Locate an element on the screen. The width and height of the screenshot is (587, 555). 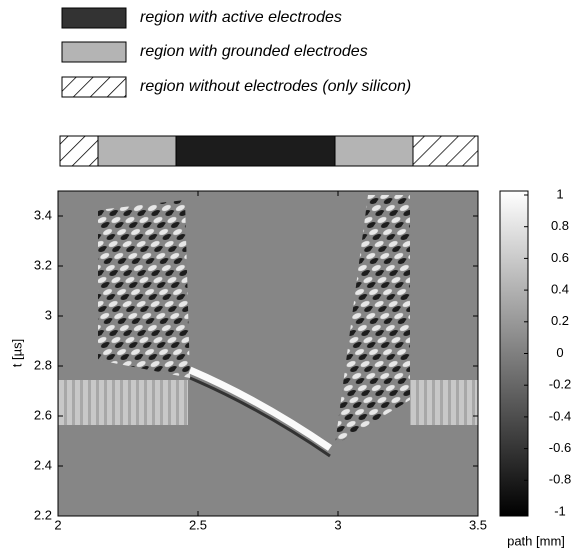
y-tick-label: 2.2 is located at coordinates (43, 514).